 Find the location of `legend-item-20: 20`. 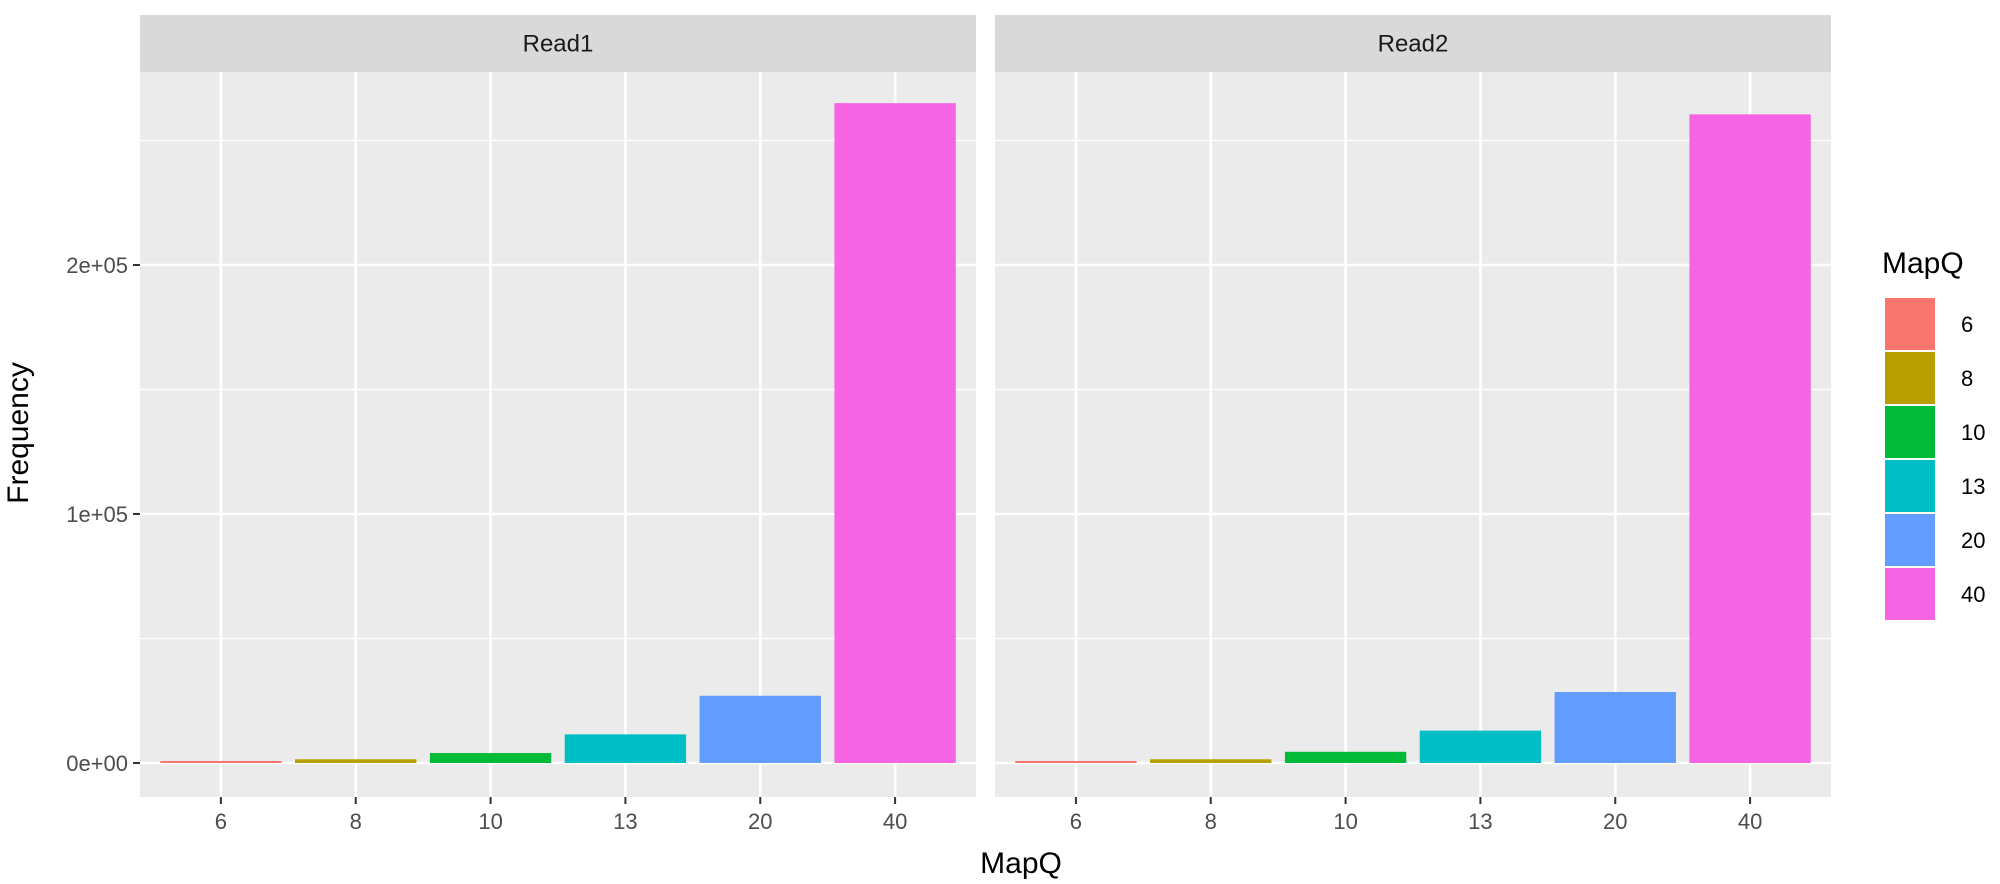

legend-item-20: 20 is located at coordinates (1935, 540).